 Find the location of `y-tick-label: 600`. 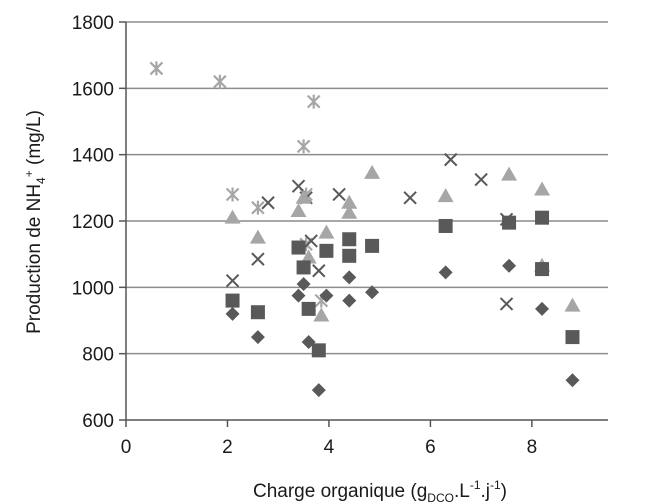

y-tick-label: 600 is located at coordinates (98, 421).